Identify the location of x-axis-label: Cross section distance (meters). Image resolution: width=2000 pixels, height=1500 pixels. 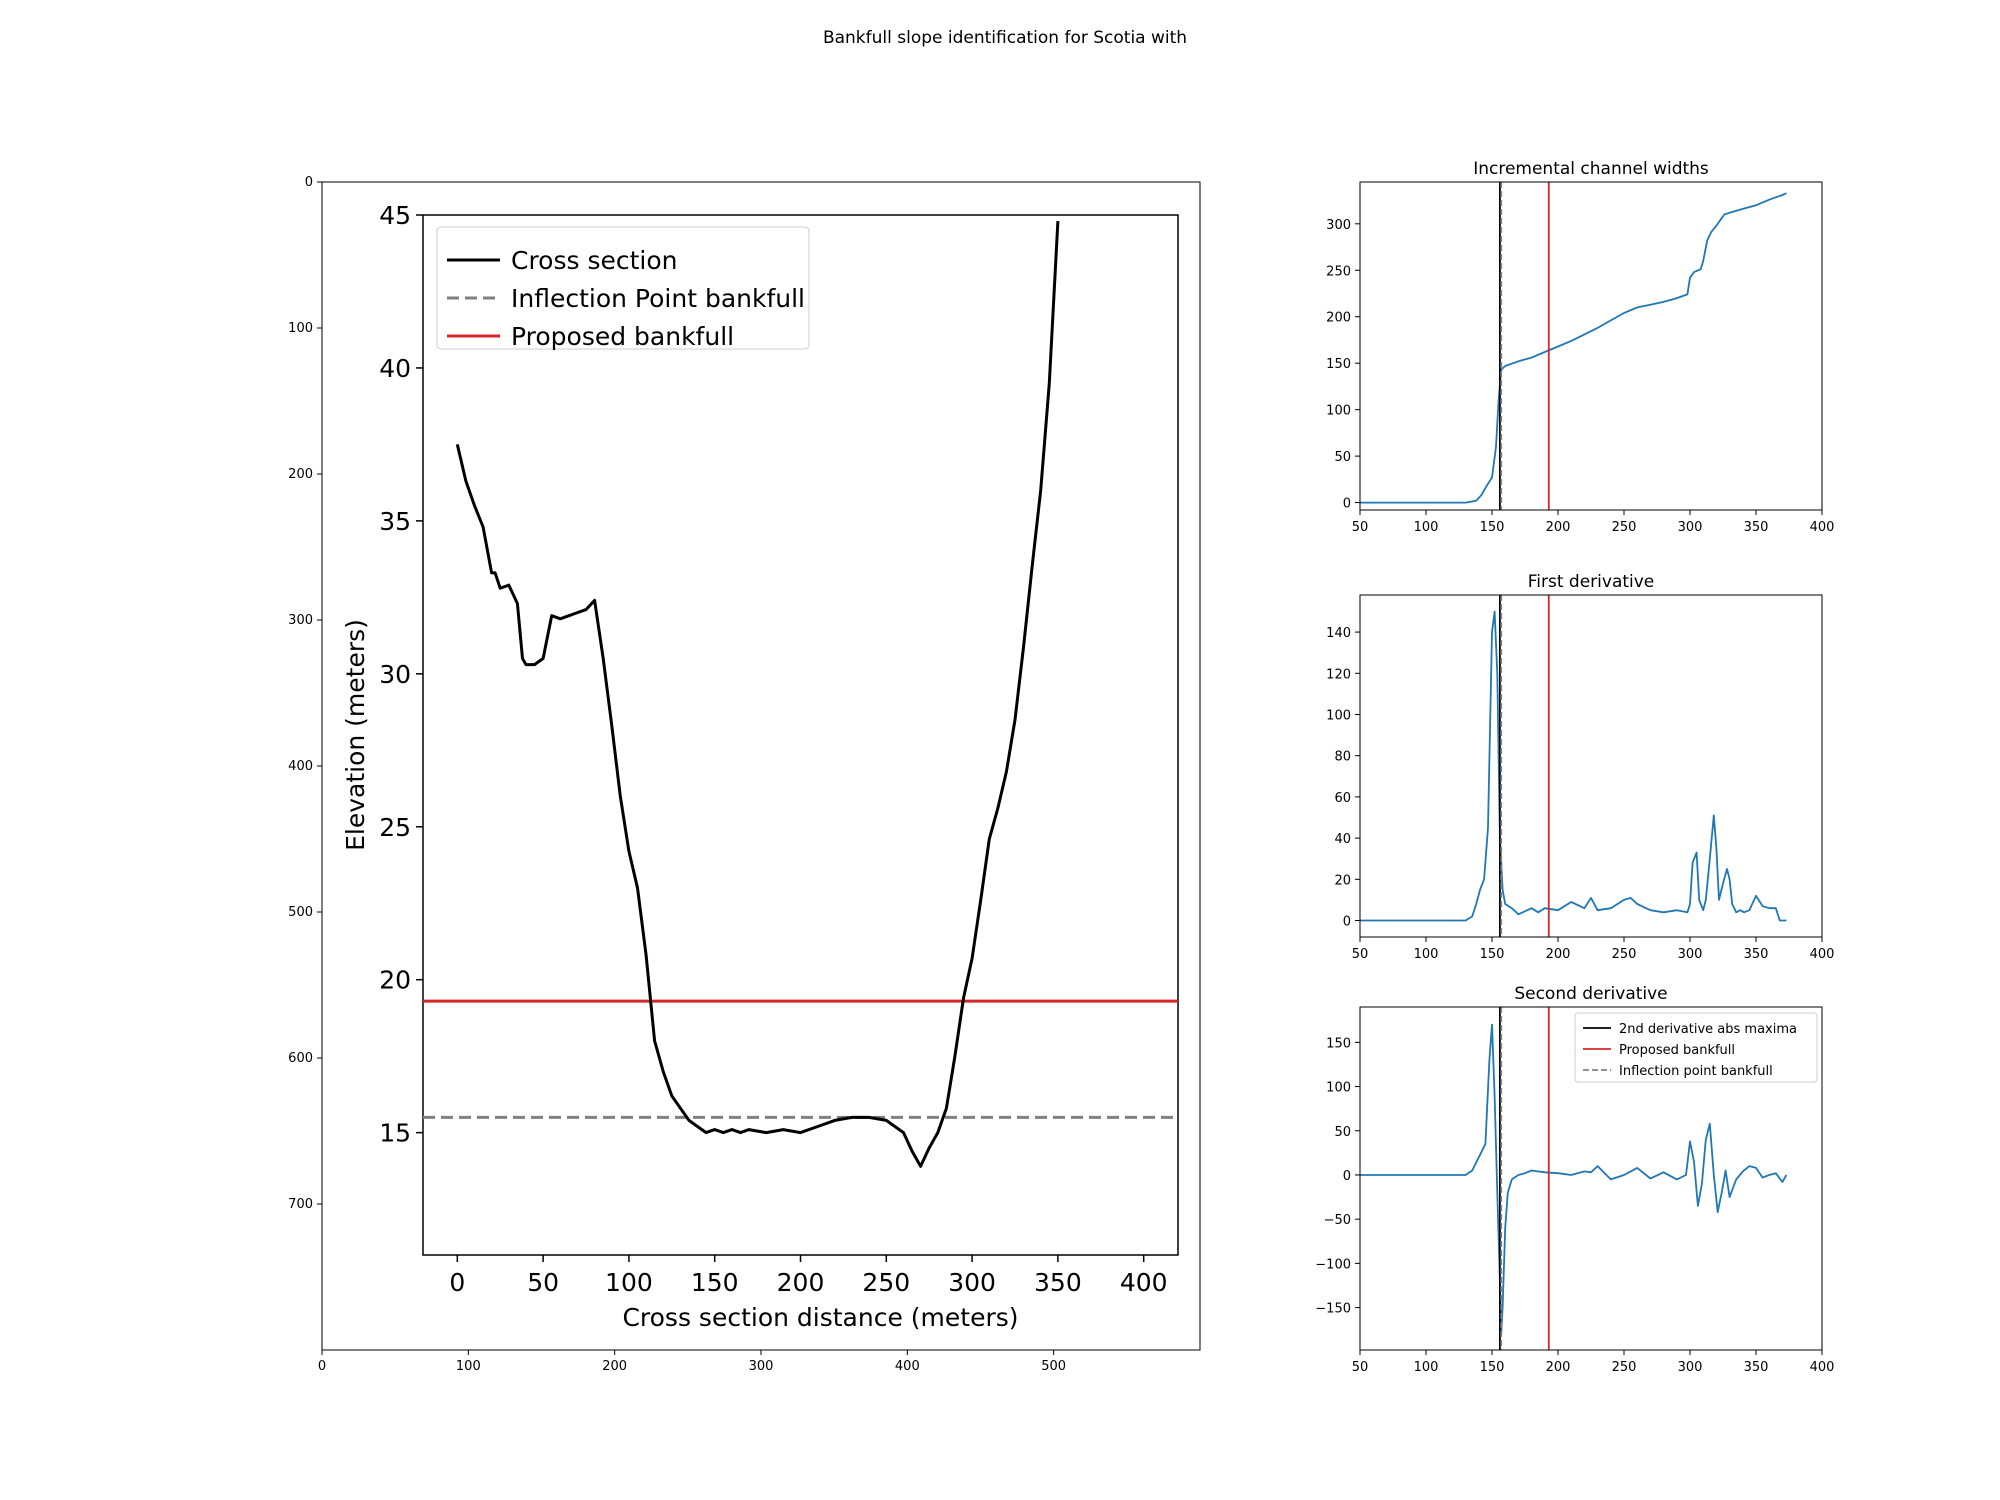
(820, 1317).